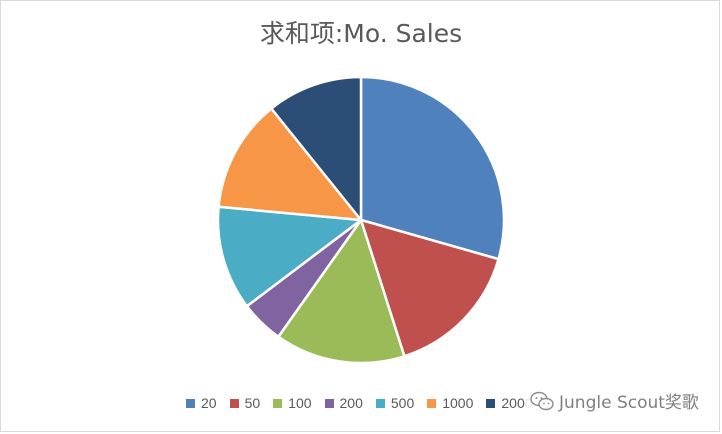 The width and height of the screenshot is (722, 434). Describe the element at coordinates (366, 403) in the screenshot. I see `chart-legend: 20 50 100 200 500 1000 2000` at that location.